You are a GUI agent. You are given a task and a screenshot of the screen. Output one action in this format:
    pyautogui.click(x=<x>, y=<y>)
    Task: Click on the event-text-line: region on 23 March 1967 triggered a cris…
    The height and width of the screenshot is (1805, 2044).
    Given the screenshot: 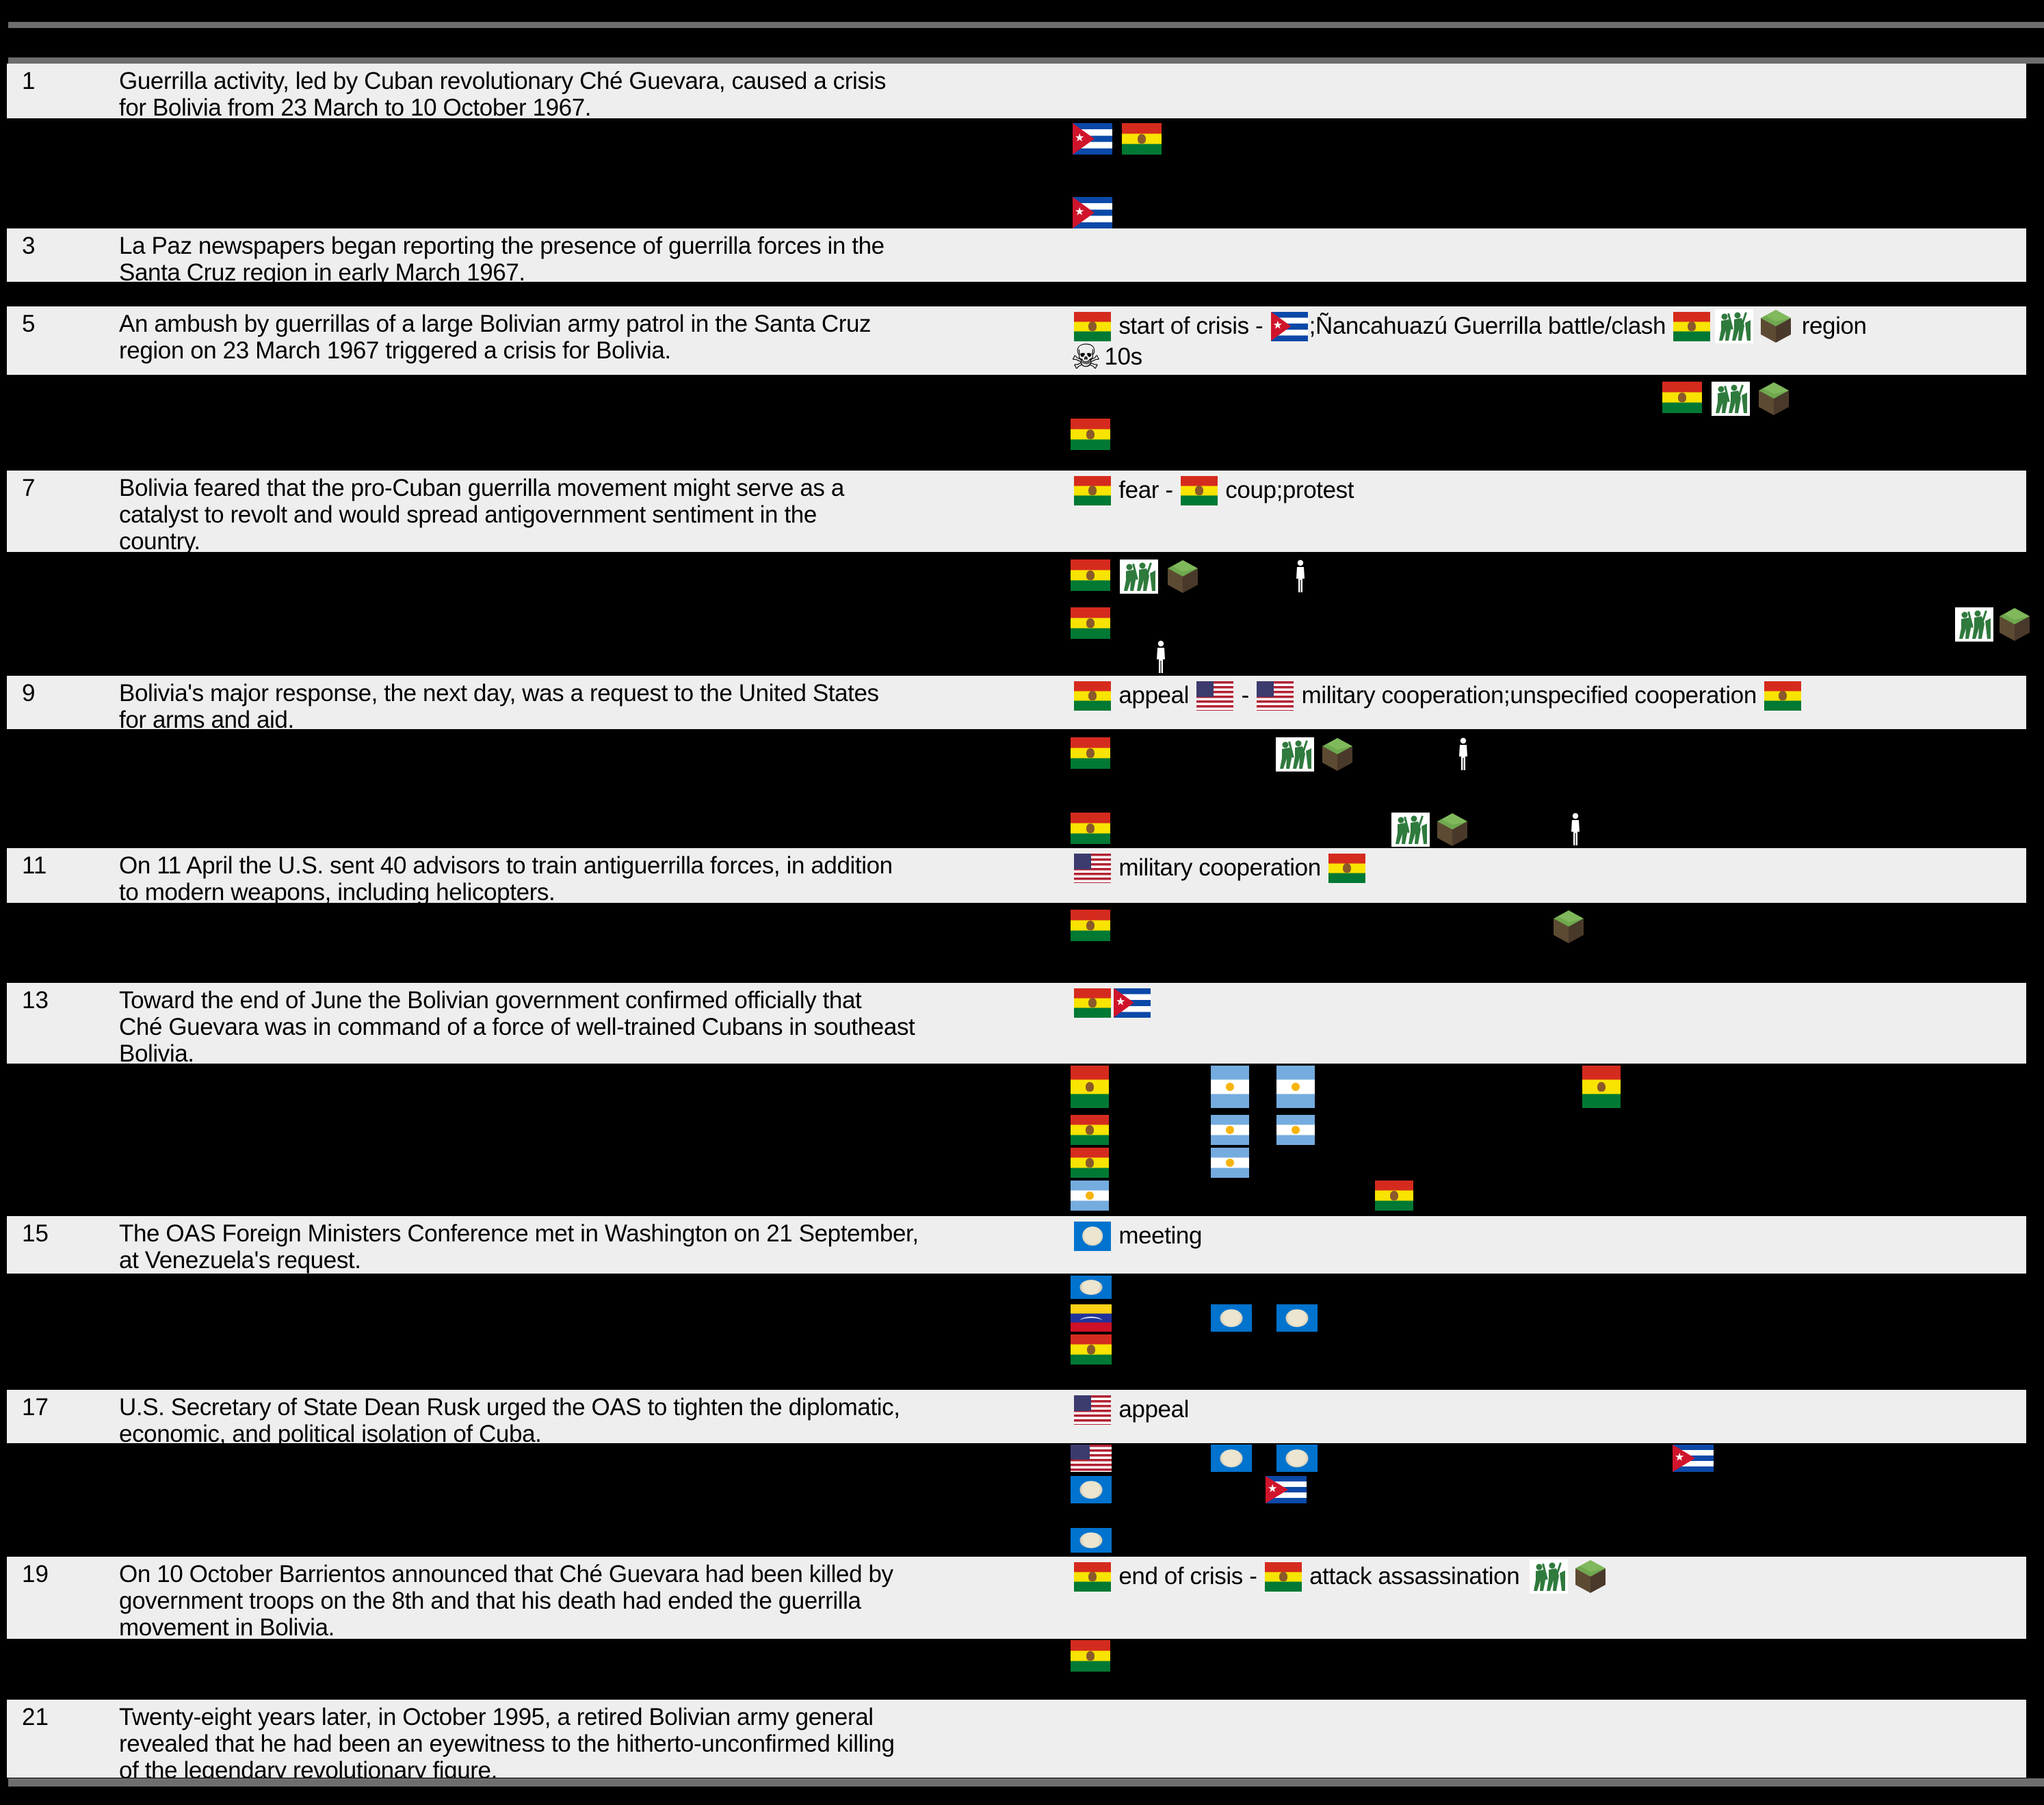 What is the action you would take?
    pyautogui.click(x=395, y=350)
    